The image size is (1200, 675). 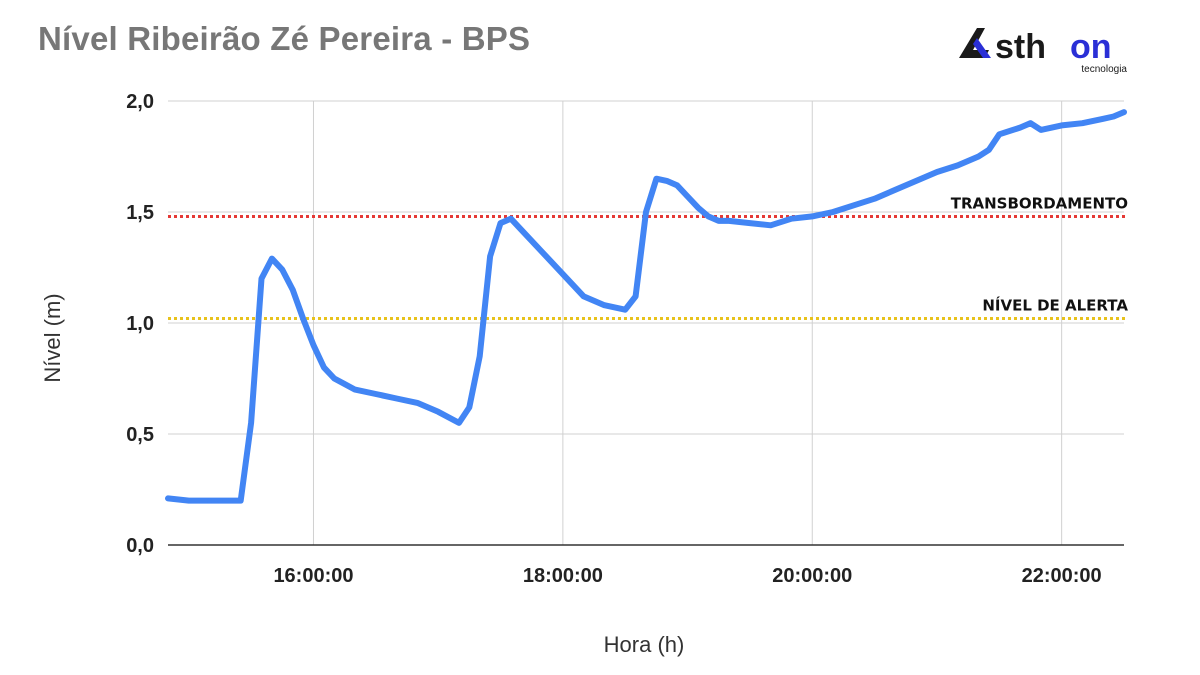 I want to click on y-axis-title: Nível (m), so click(x=52, y=337).